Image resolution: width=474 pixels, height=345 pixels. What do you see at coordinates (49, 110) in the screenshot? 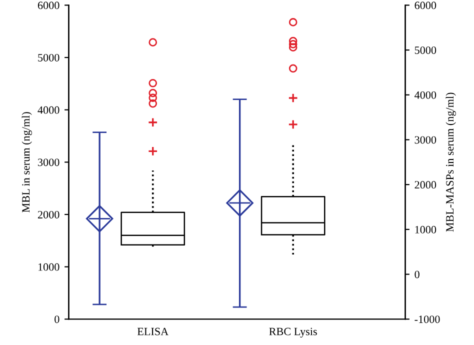
I see `y-tick-label: 4000` at bounding box center [49, 110].